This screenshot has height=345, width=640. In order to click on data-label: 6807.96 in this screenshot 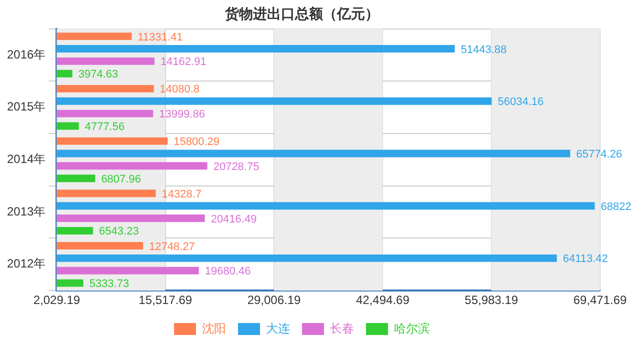, I will do `click(121, 179)`.